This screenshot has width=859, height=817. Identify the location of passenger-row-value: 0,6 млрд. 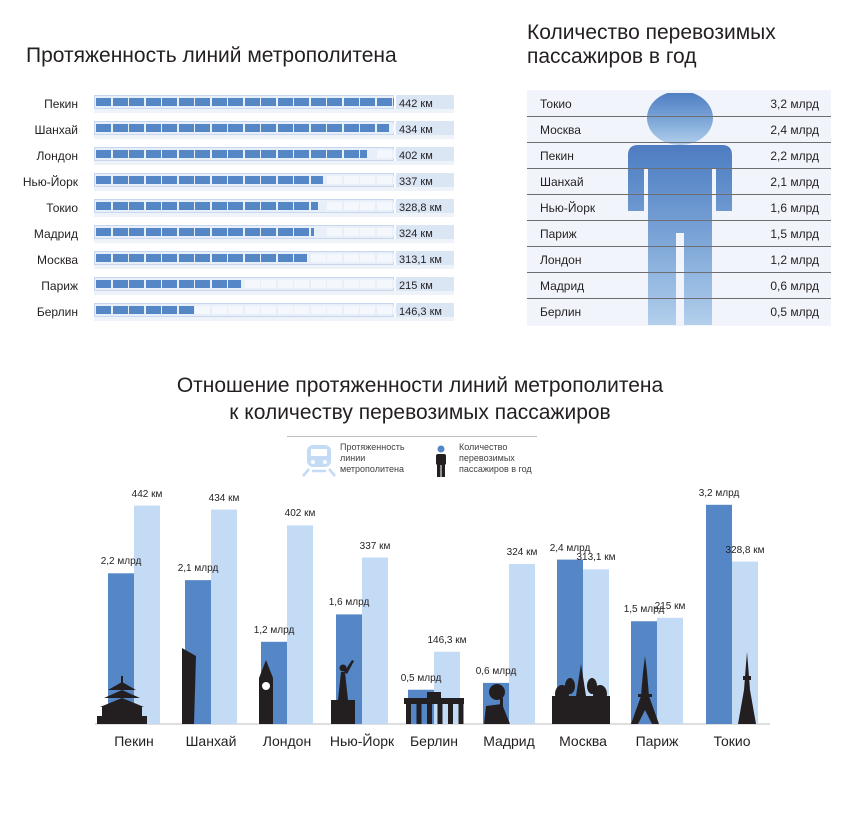
(794, 286).